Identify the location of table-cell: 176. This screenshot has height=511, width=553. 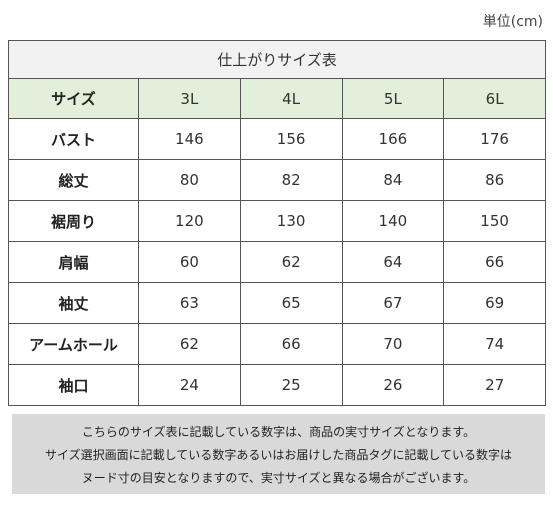
(494, 139).